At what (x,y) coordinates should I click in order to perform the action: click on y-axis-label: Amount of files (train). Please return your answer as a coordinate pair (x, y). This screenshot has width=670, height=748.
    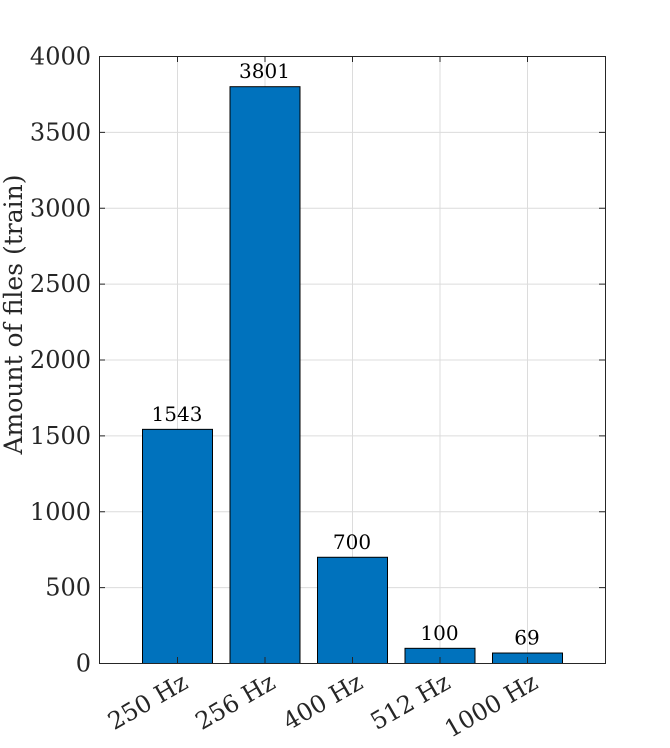
    Looking at the image, I should click on (14, 314).